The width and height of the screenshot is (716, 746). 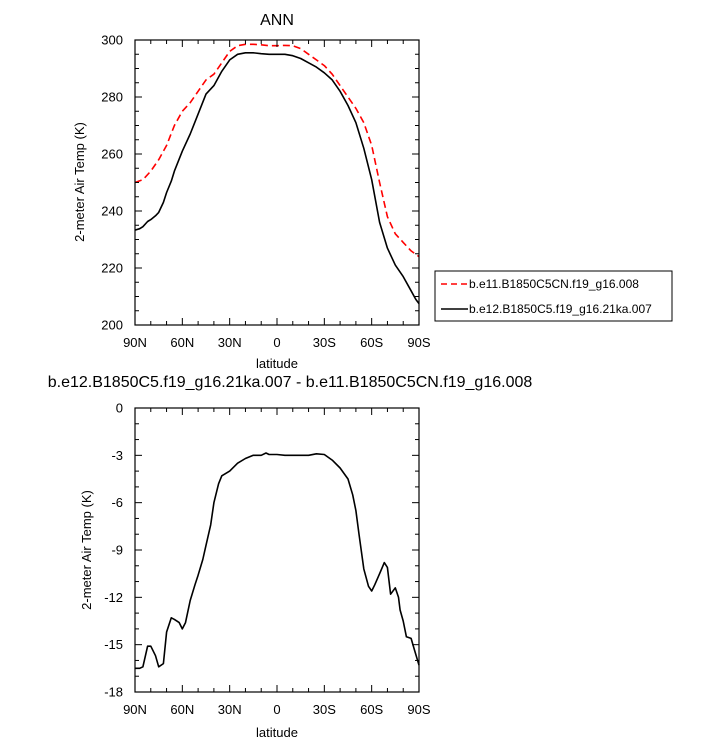 I want to click on legend-entry-control: b.e11.B1850C5CN.f19_g16.008, so click(x=554, y=284).